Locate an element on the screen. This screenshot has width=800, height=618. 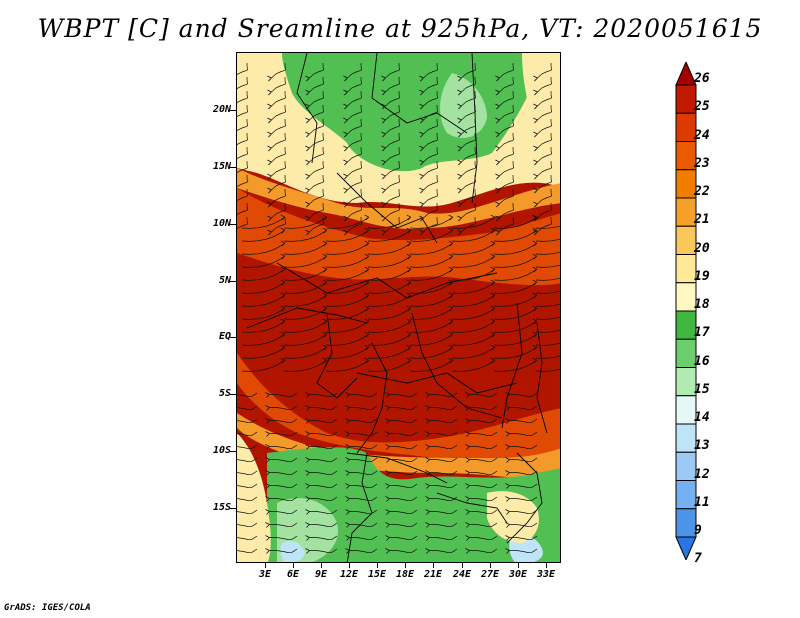
lat-label: EQ is located at coordinates (224, 336).